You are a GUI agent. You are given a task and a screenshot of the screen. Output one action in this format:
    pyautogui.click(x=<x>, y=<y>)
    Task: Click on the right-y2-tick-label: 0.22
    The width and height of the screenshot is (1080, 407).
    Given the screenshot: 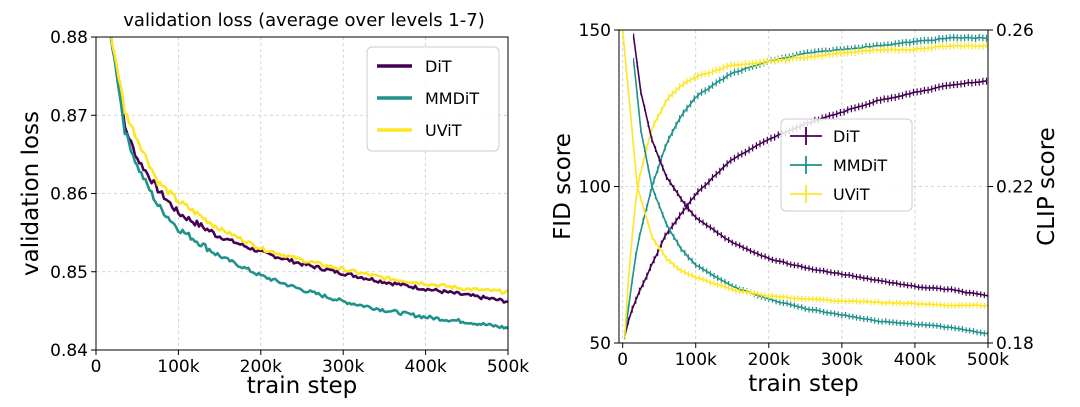 What is the action you would take?
    pyautogui.click(x=1015, y=188)
    